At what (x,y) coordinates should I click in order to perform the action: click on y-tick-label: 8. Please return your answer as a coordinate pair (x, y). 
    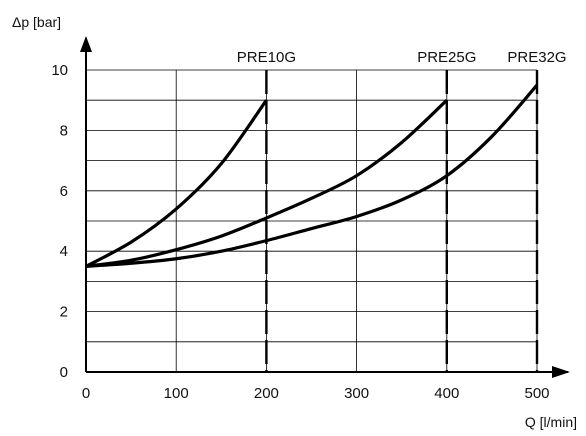
    Looking at the image, I should click on (64, 130).